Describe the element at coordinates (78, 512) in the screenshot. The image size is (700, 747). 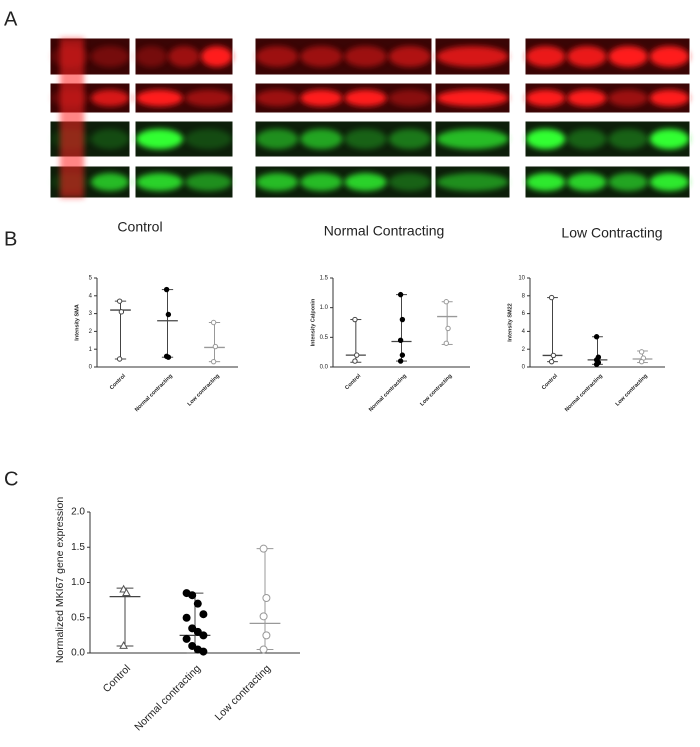
I see `y-tick-label: 2.0` at that location.